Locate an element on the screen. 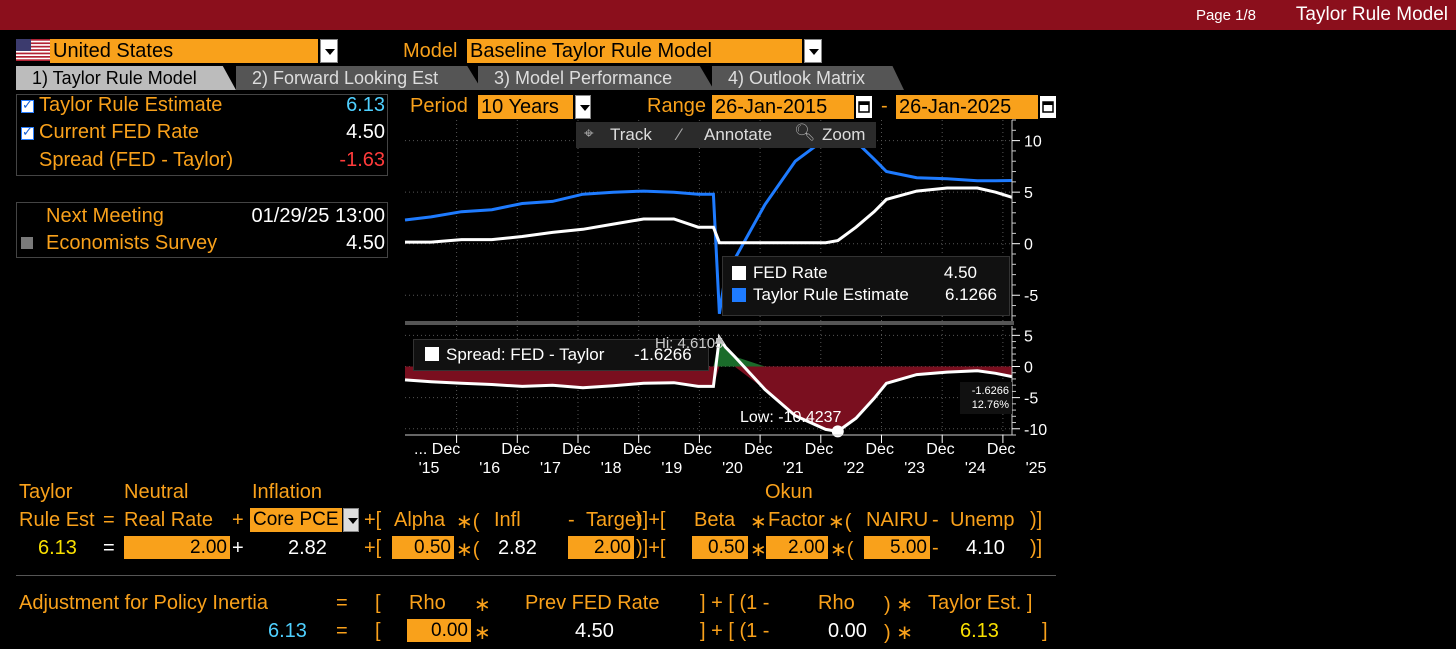 Image resolution: width=1456 pixels, height=649 pixels. chart-toolbar: ⌖ Track ⁄ Annotate 🔍︎ Zoom is located at coordinates (726, 135).